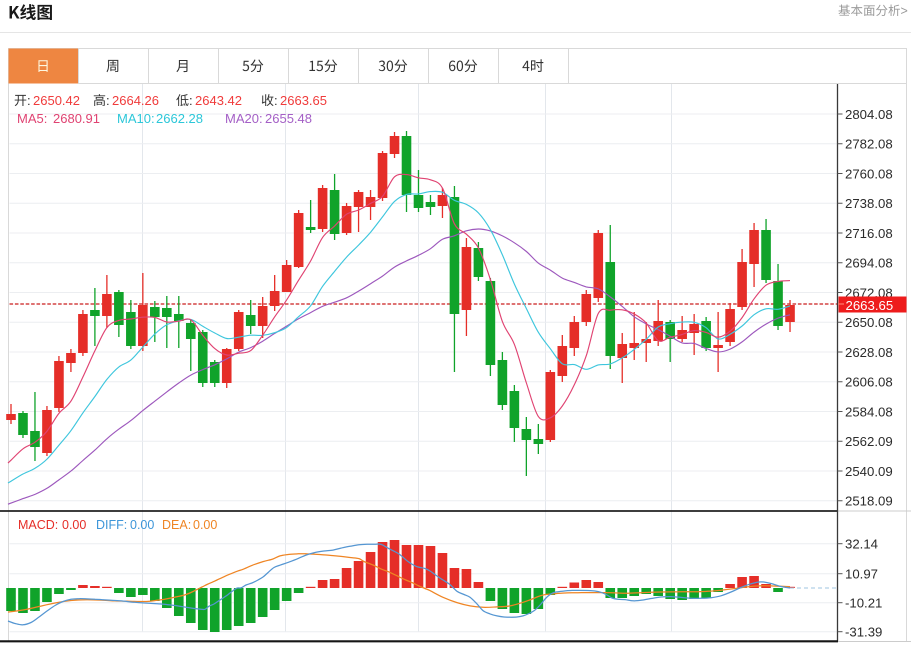  I want to click on svg-text: 2606.08, so click(869, 382).